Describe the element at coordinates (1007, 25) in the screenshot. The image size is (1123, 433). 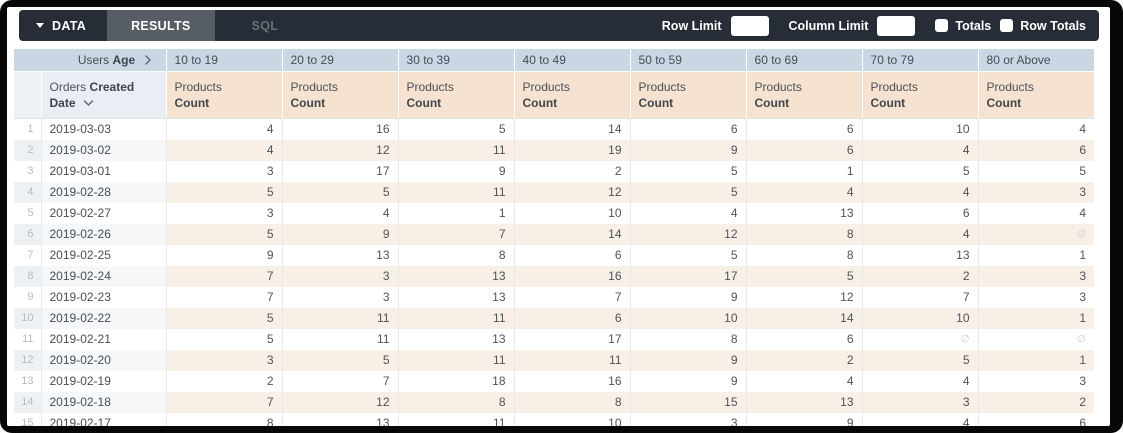
I see `row-totals-checkbox` at that location.